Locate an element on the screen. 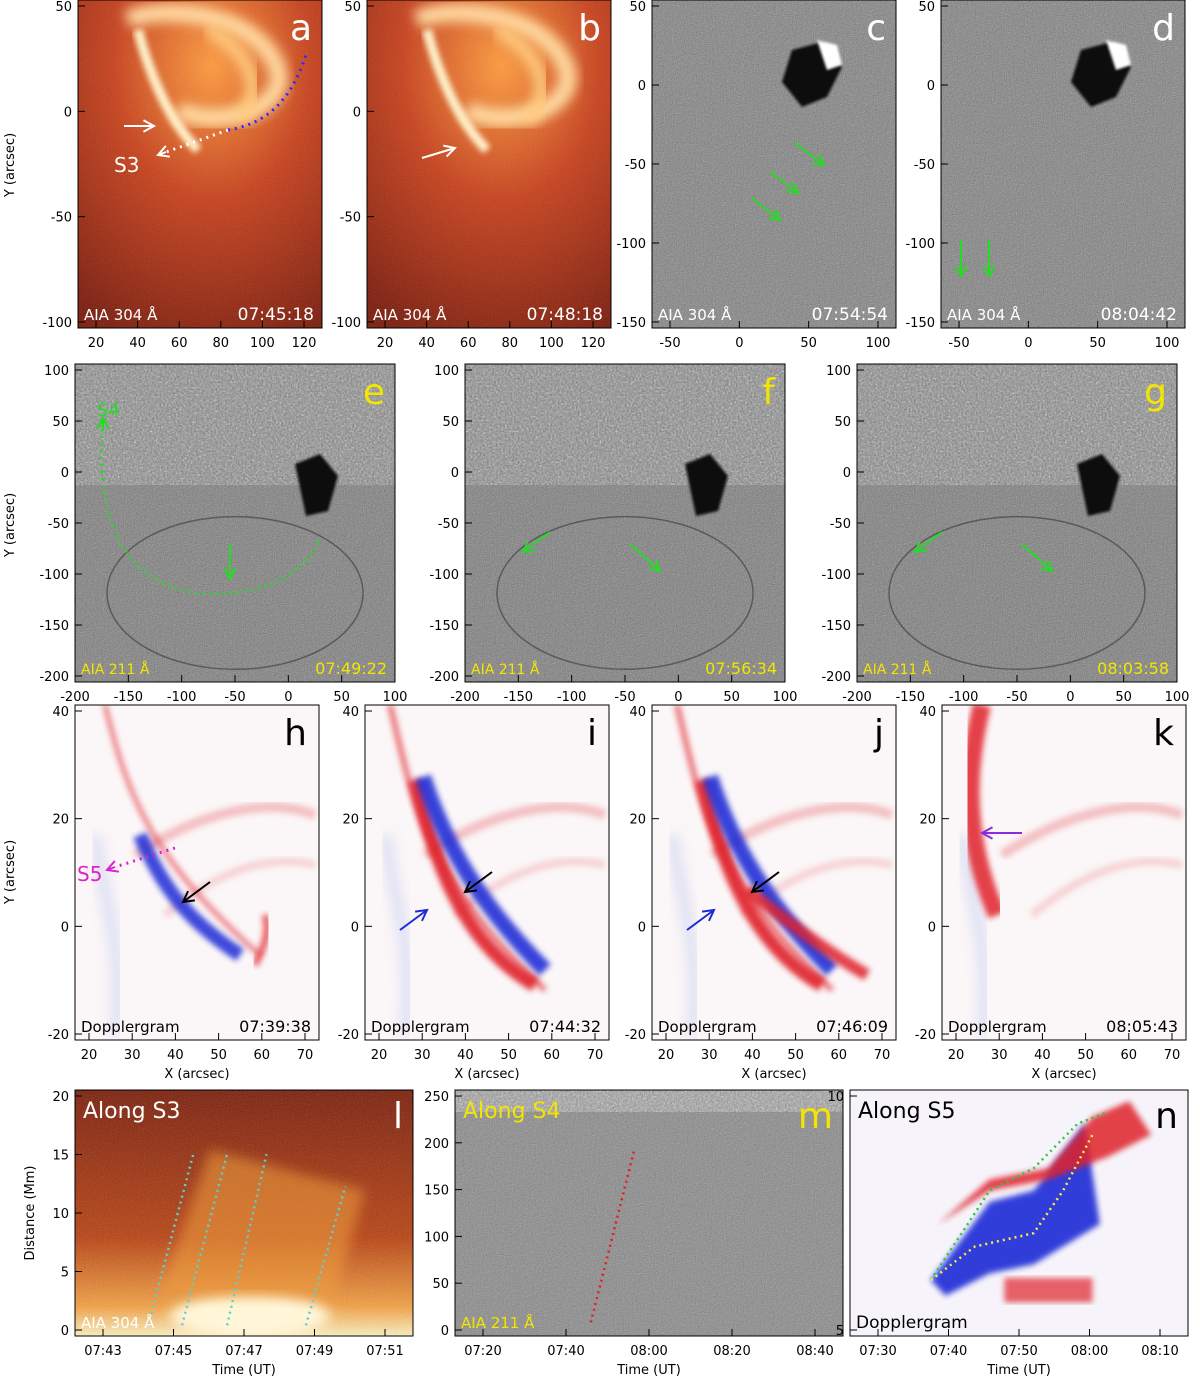 Image resolution: width=1200 pixels, height=1383 pixels. x-tick-label: 60 is located at coordinates (262, 1055).